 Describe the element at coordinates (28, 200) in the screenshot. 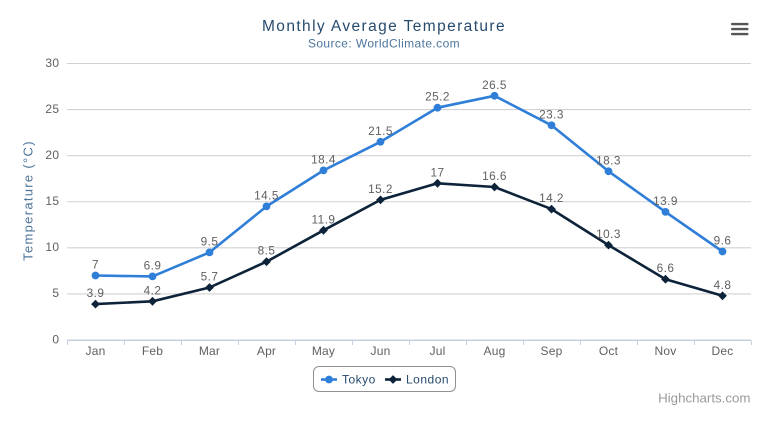

I see `svg-text: Temperature (°C)` at that location.